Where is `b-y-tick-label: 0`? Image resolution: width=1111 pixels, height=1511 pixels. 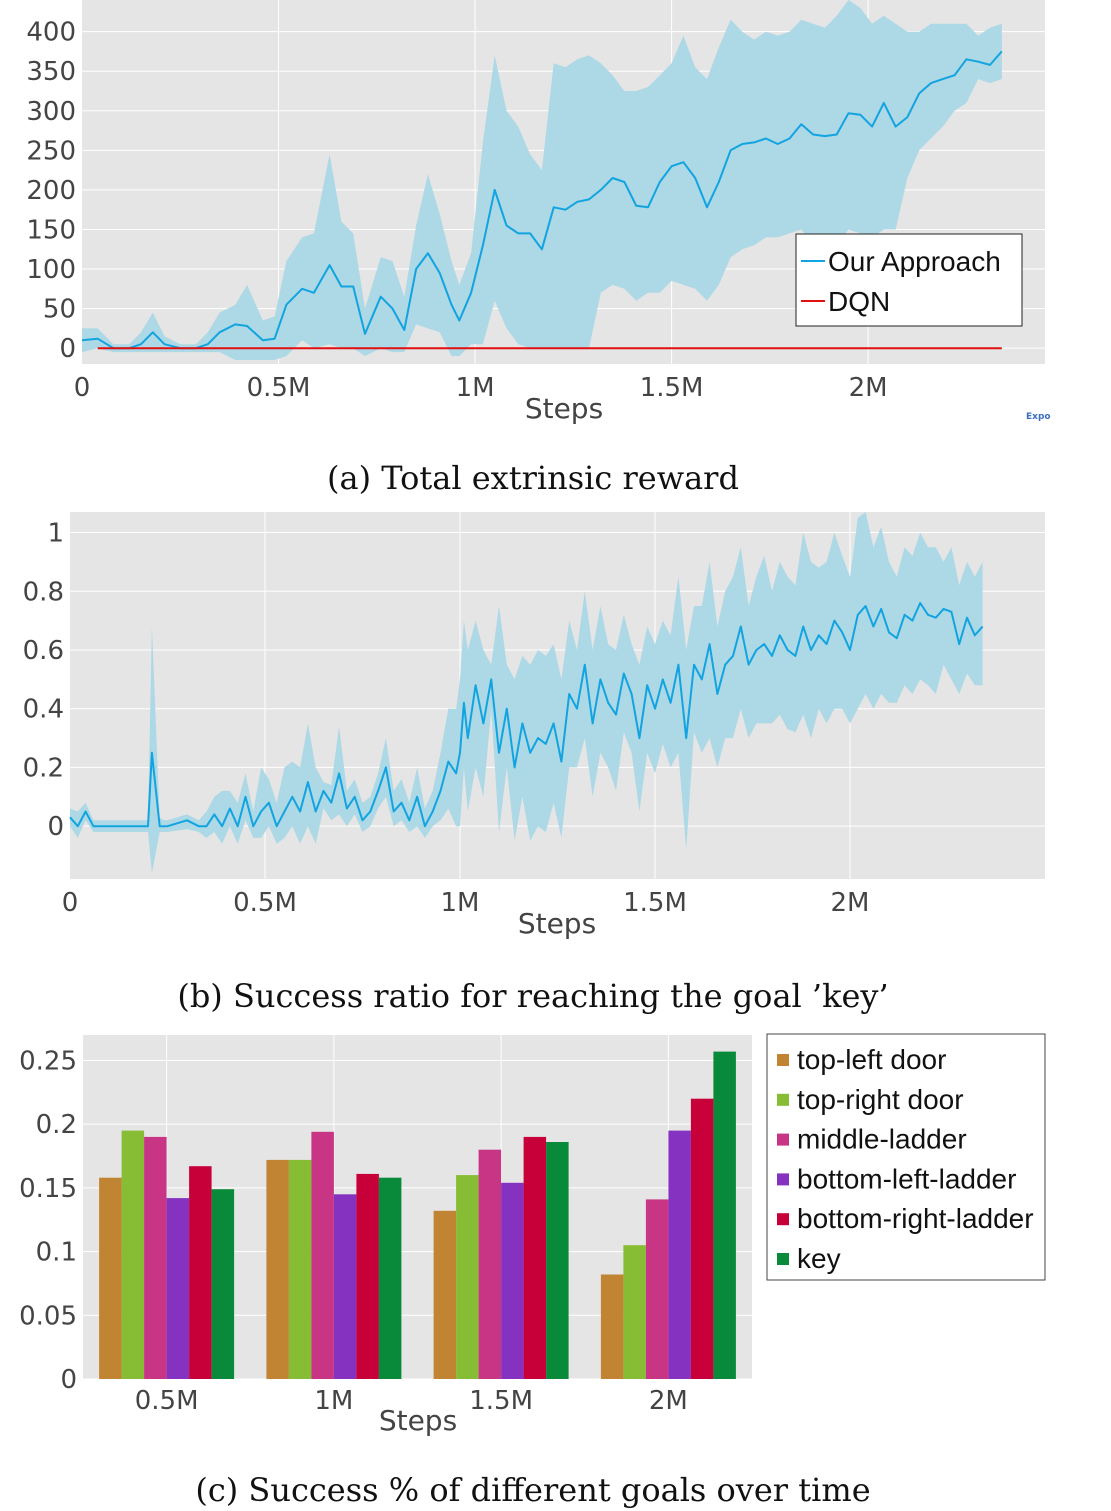 b-y-tick-label: 0 is located at coordinates (55, 827).